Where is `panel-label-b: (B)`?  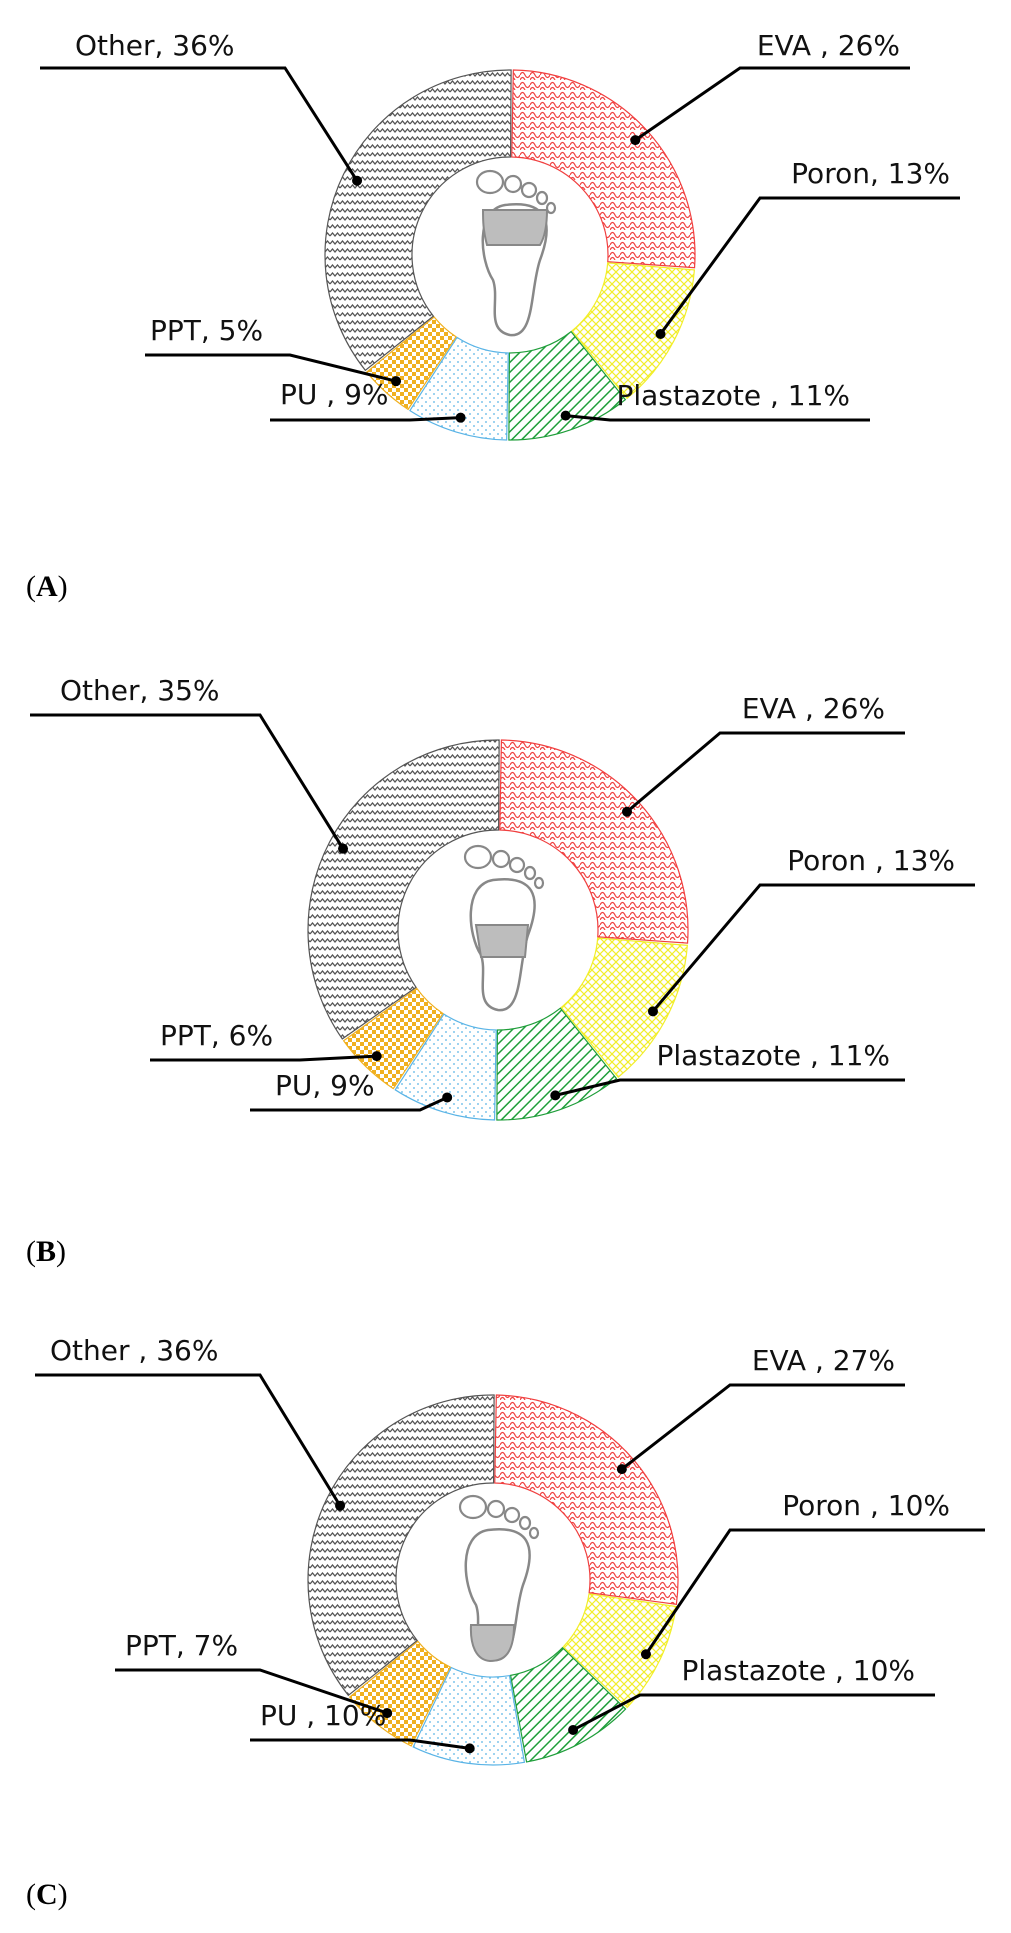
panel-label-b: (B) is located at coordinates (46, 1251).